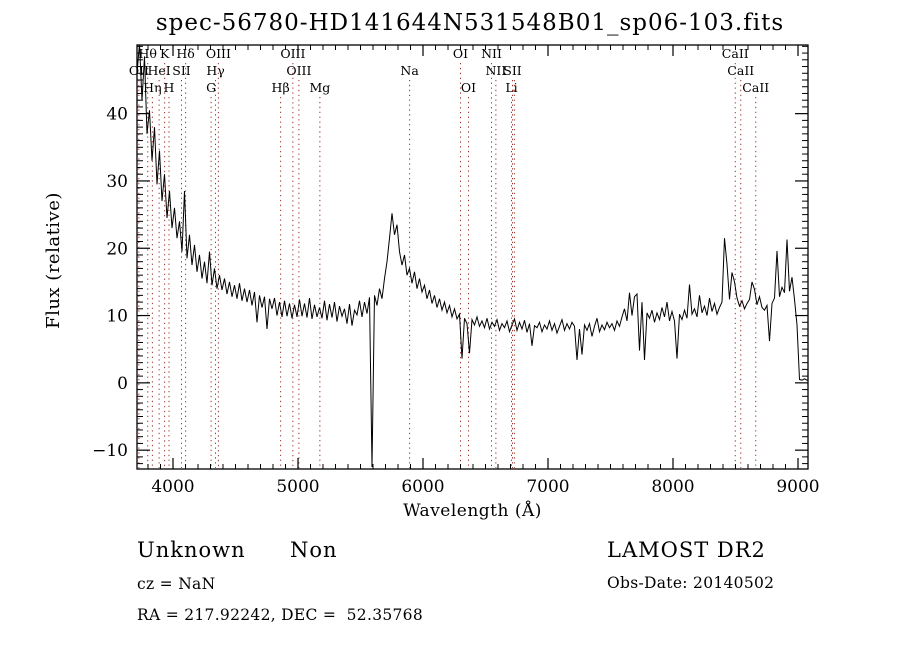 The height and width of the screenshot is (650, 900). Describe the element at coordinates (172, 487) in the screenshot. I see `svg-text: 4000` at that location.